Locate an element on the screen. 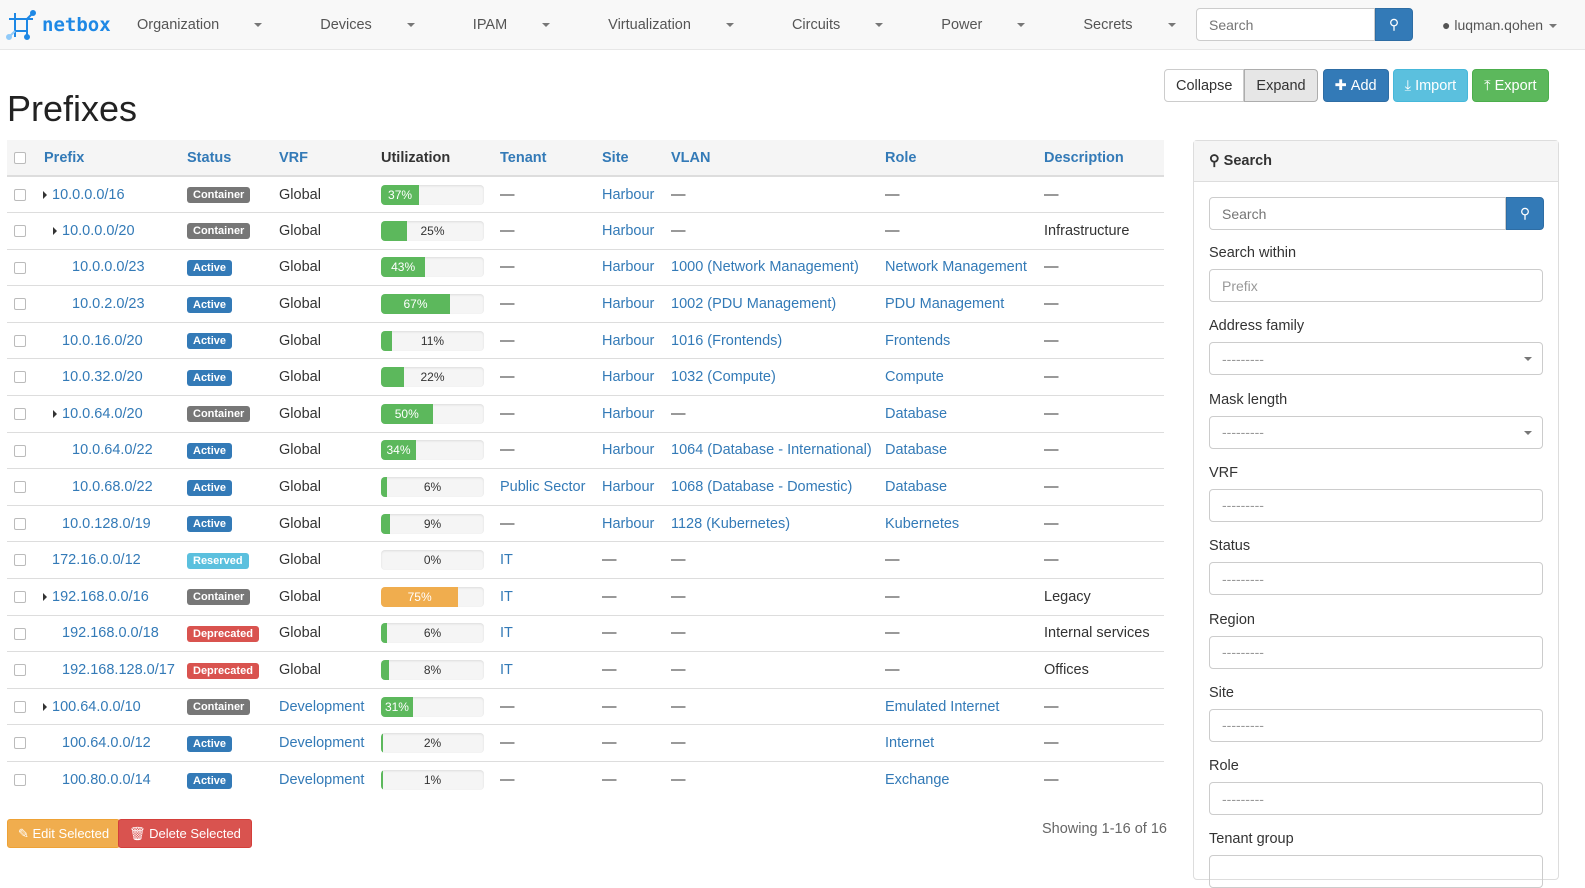  role-link: Network Management is located at coordinates (956, 267).